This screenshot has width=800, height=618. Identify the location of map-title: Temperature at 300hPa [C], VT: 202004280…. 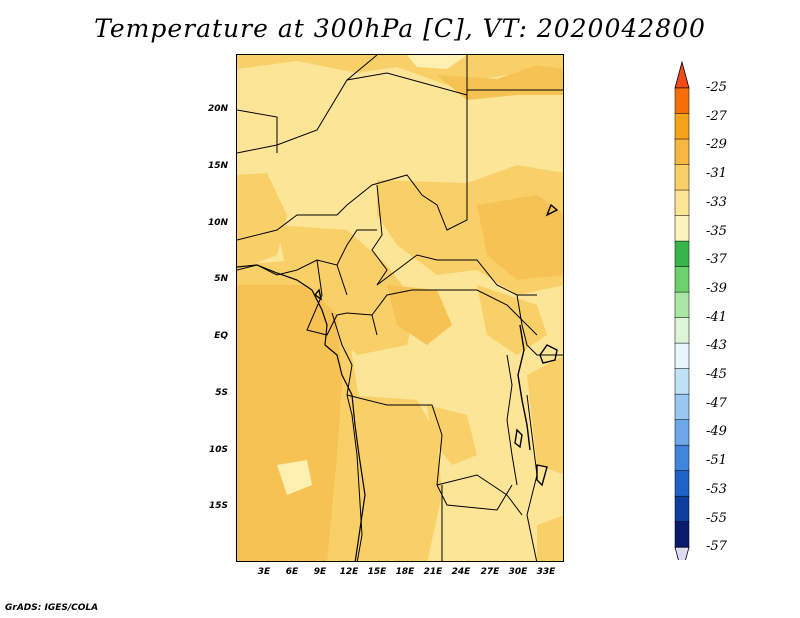
(400, 28).